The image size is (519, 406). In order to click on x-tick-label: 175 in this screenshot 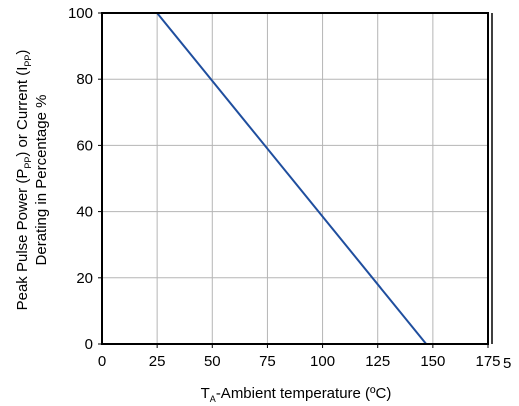, I will do `click(487, 361)`.